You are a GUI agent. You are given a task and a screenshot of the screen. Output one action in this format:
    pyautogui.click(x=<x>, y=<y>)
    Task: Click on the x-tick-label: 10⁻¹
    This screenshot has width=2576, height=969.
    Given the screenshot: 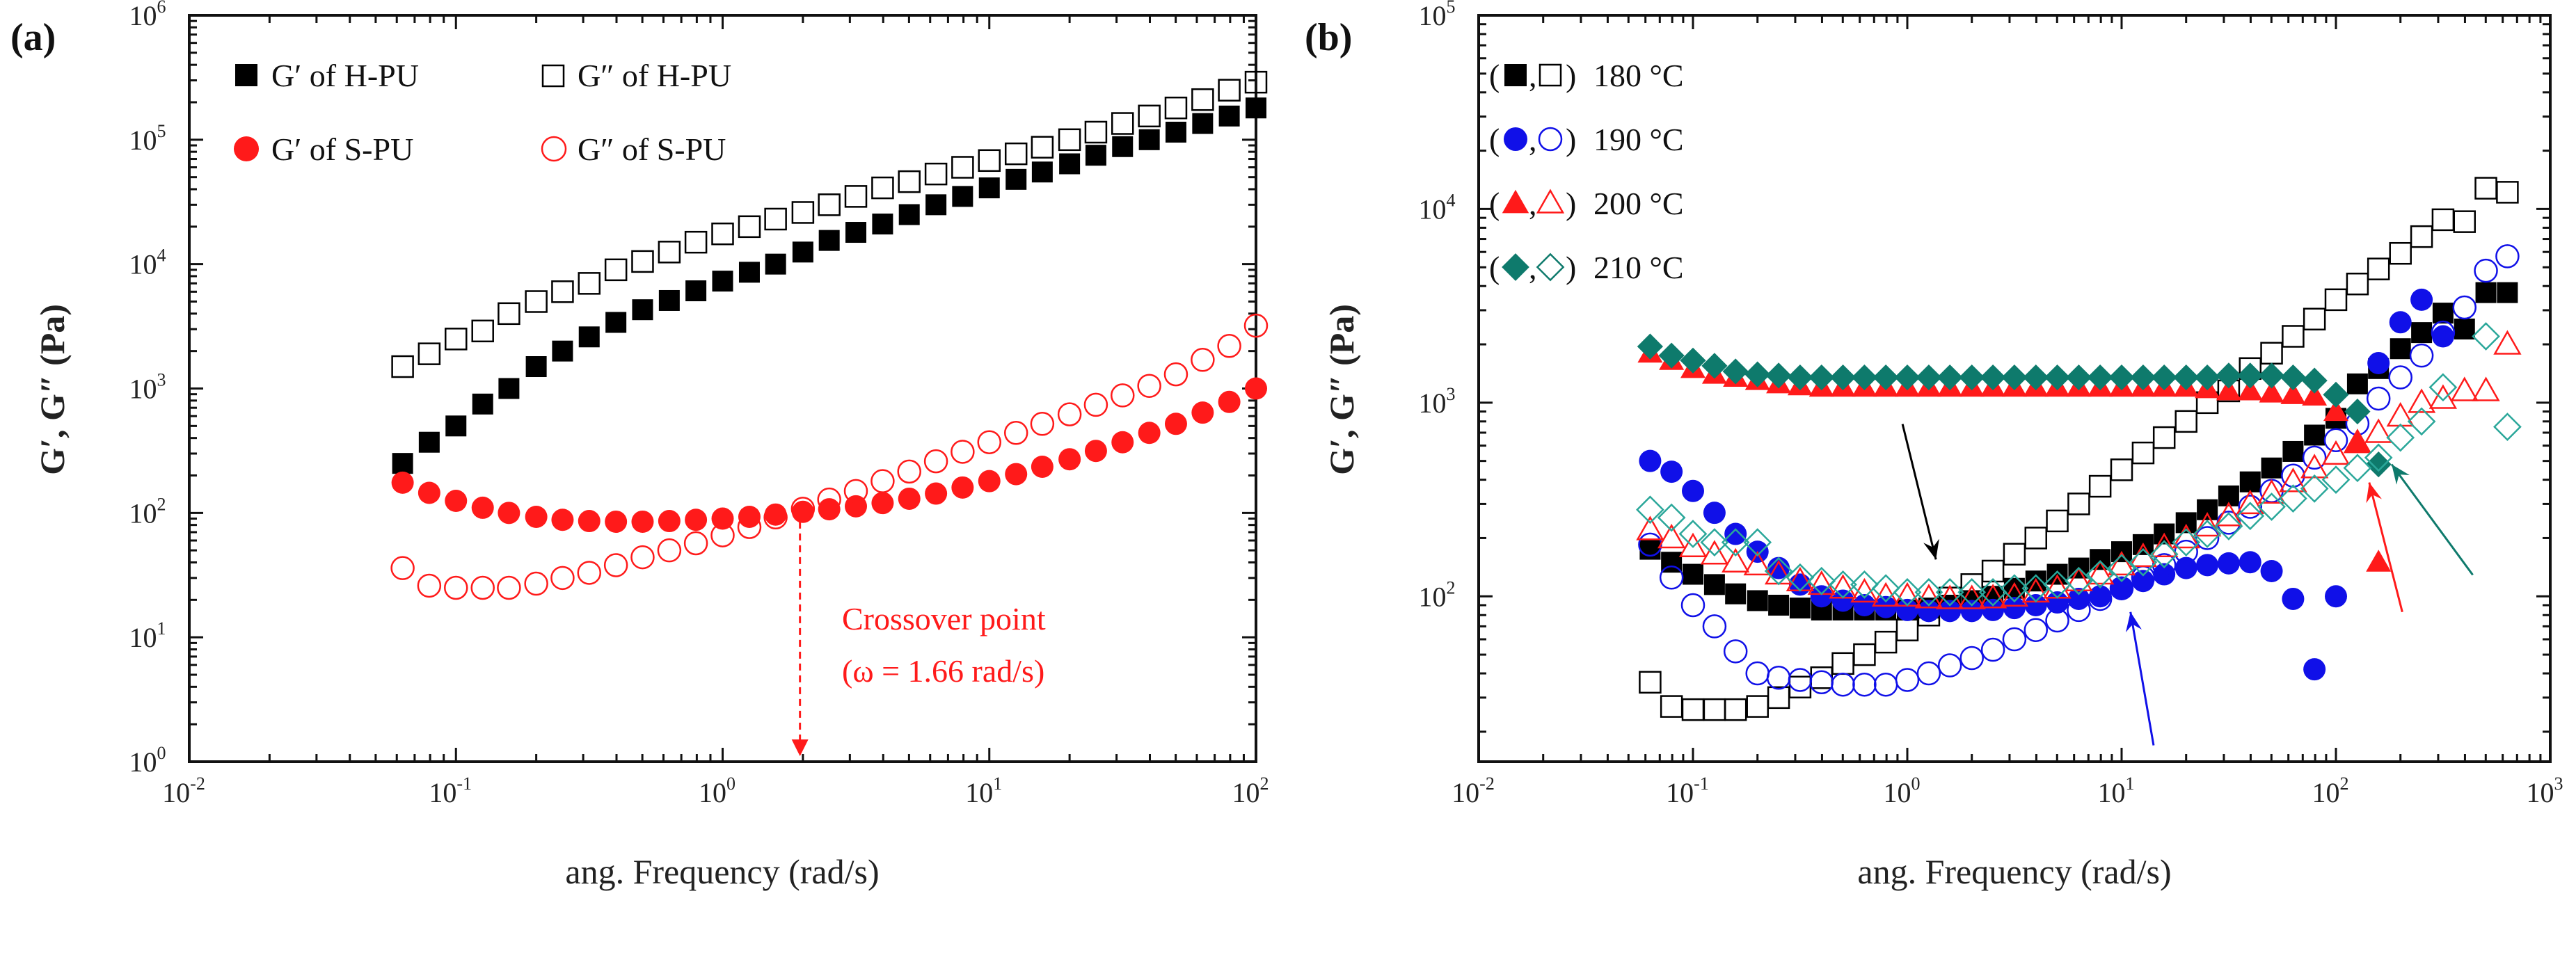 What is the action you would take?
    pyautogui.click(x=1687, y=791)
    